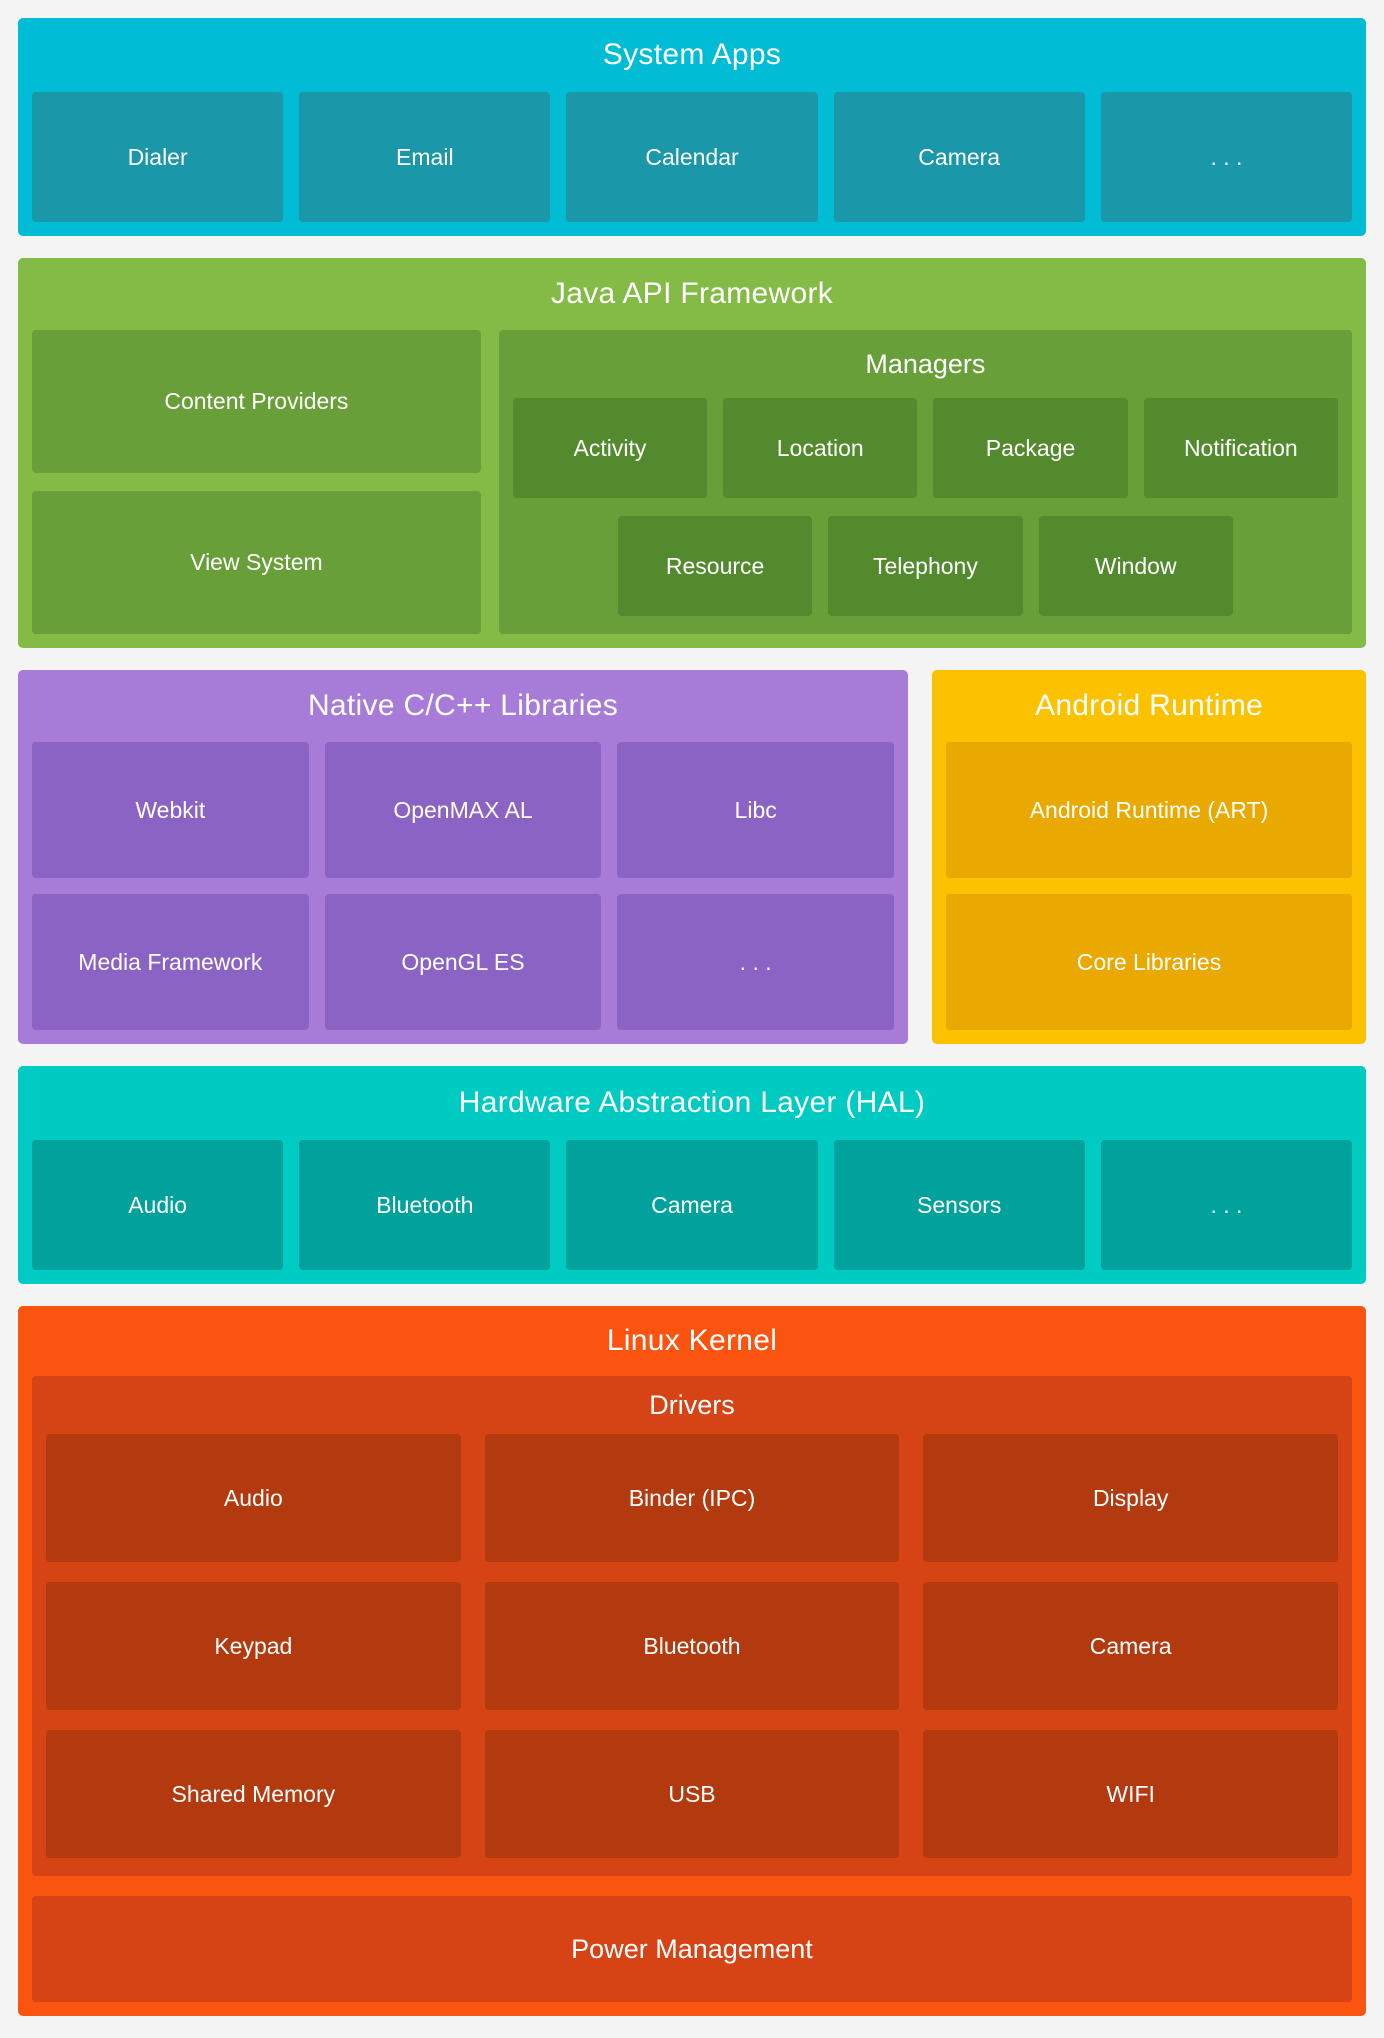 The height and width of the screenshot is (2038, 1384). I want to click on java-api-framework-title: Java API Framework, so click(692, 293).